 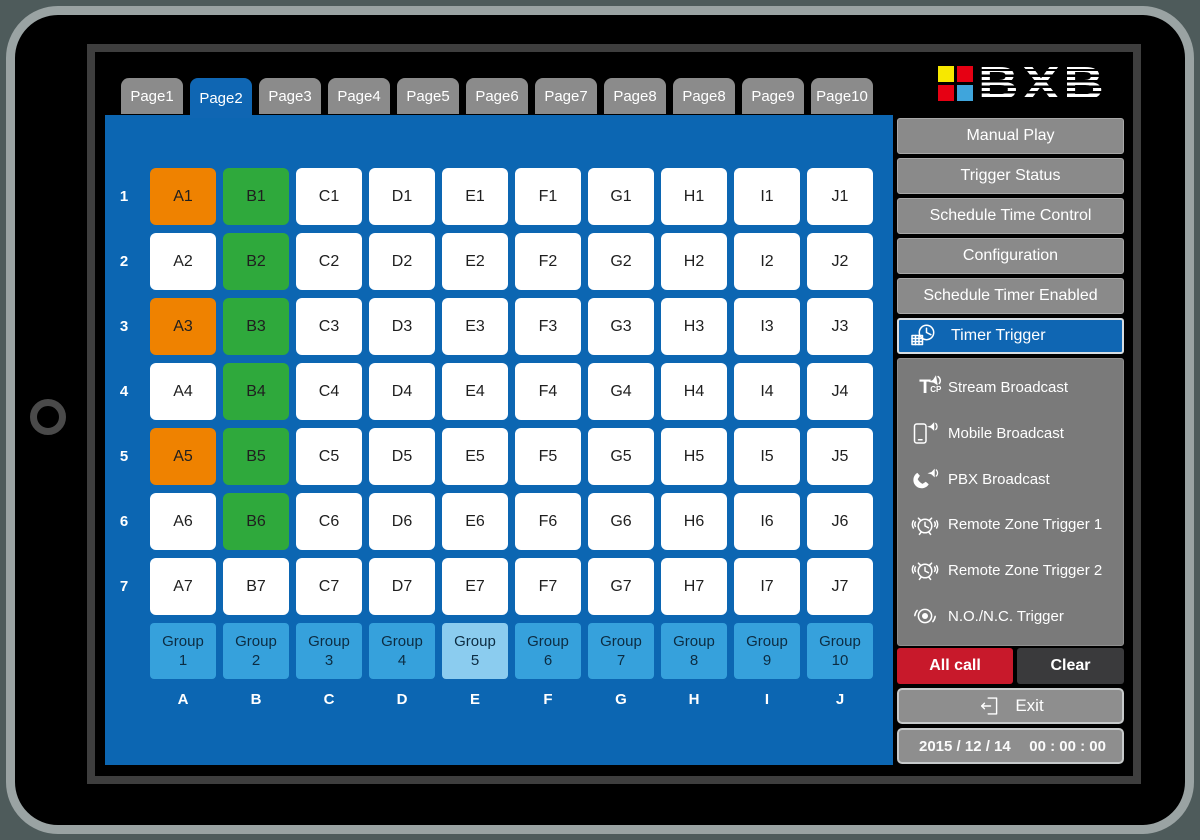 What do you see at coordinates (548, 586) in the screenshot?
I see `zone-cell-f7: F7` at bounding box center [548, 586].